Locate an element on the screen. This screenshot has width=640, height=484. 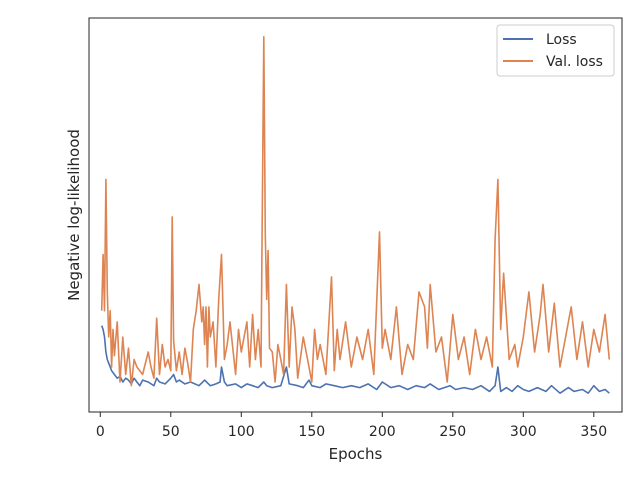
legend: Loss Val. loss is located at coordinates (555, 50).